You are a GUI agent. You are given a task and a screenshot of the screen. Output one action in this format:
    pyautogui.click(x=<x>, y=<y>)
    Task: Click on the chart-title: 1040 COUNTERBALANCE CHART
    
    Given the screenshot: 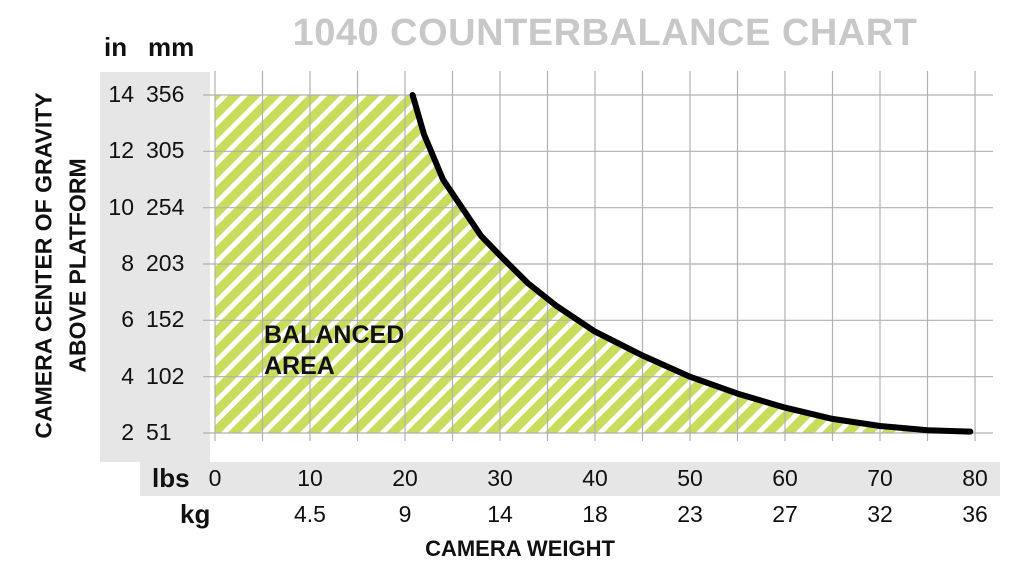 What is the action you would take?
    pyautogui.click(x=605, y=33)
    